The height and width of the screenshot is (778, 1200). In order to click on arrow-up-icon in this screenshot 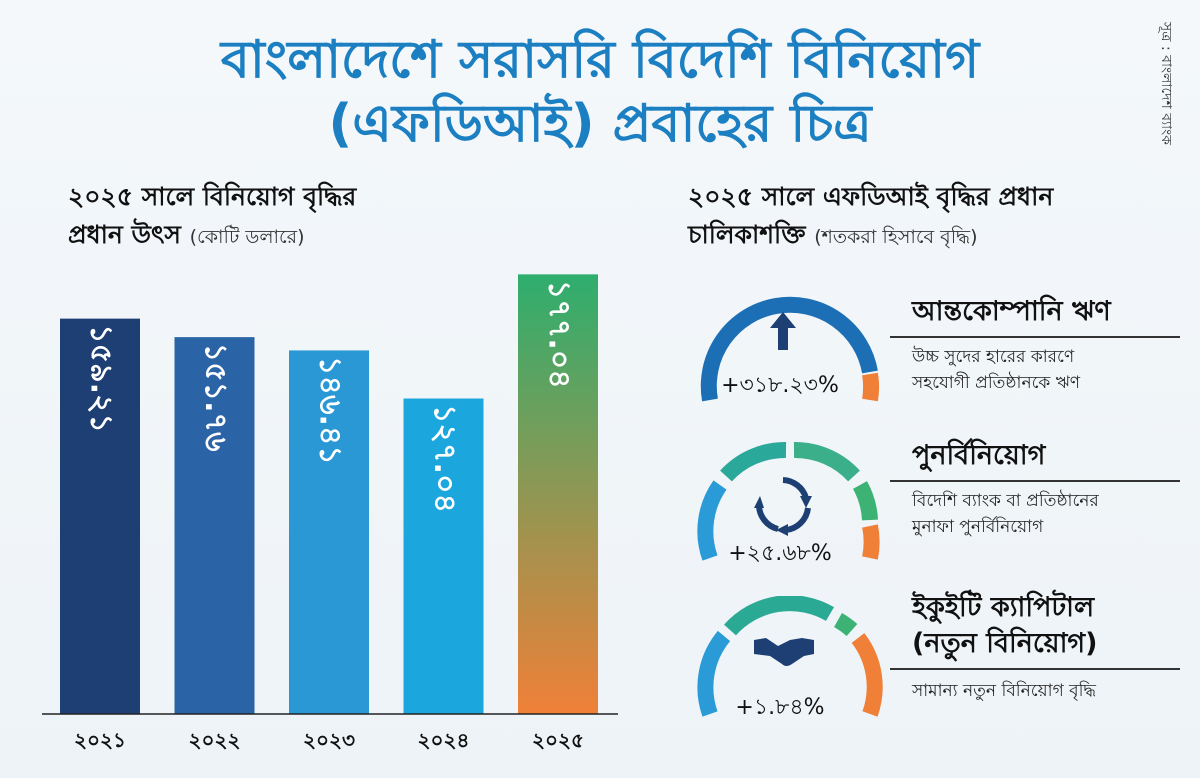, I will do `click(783, 331)`.